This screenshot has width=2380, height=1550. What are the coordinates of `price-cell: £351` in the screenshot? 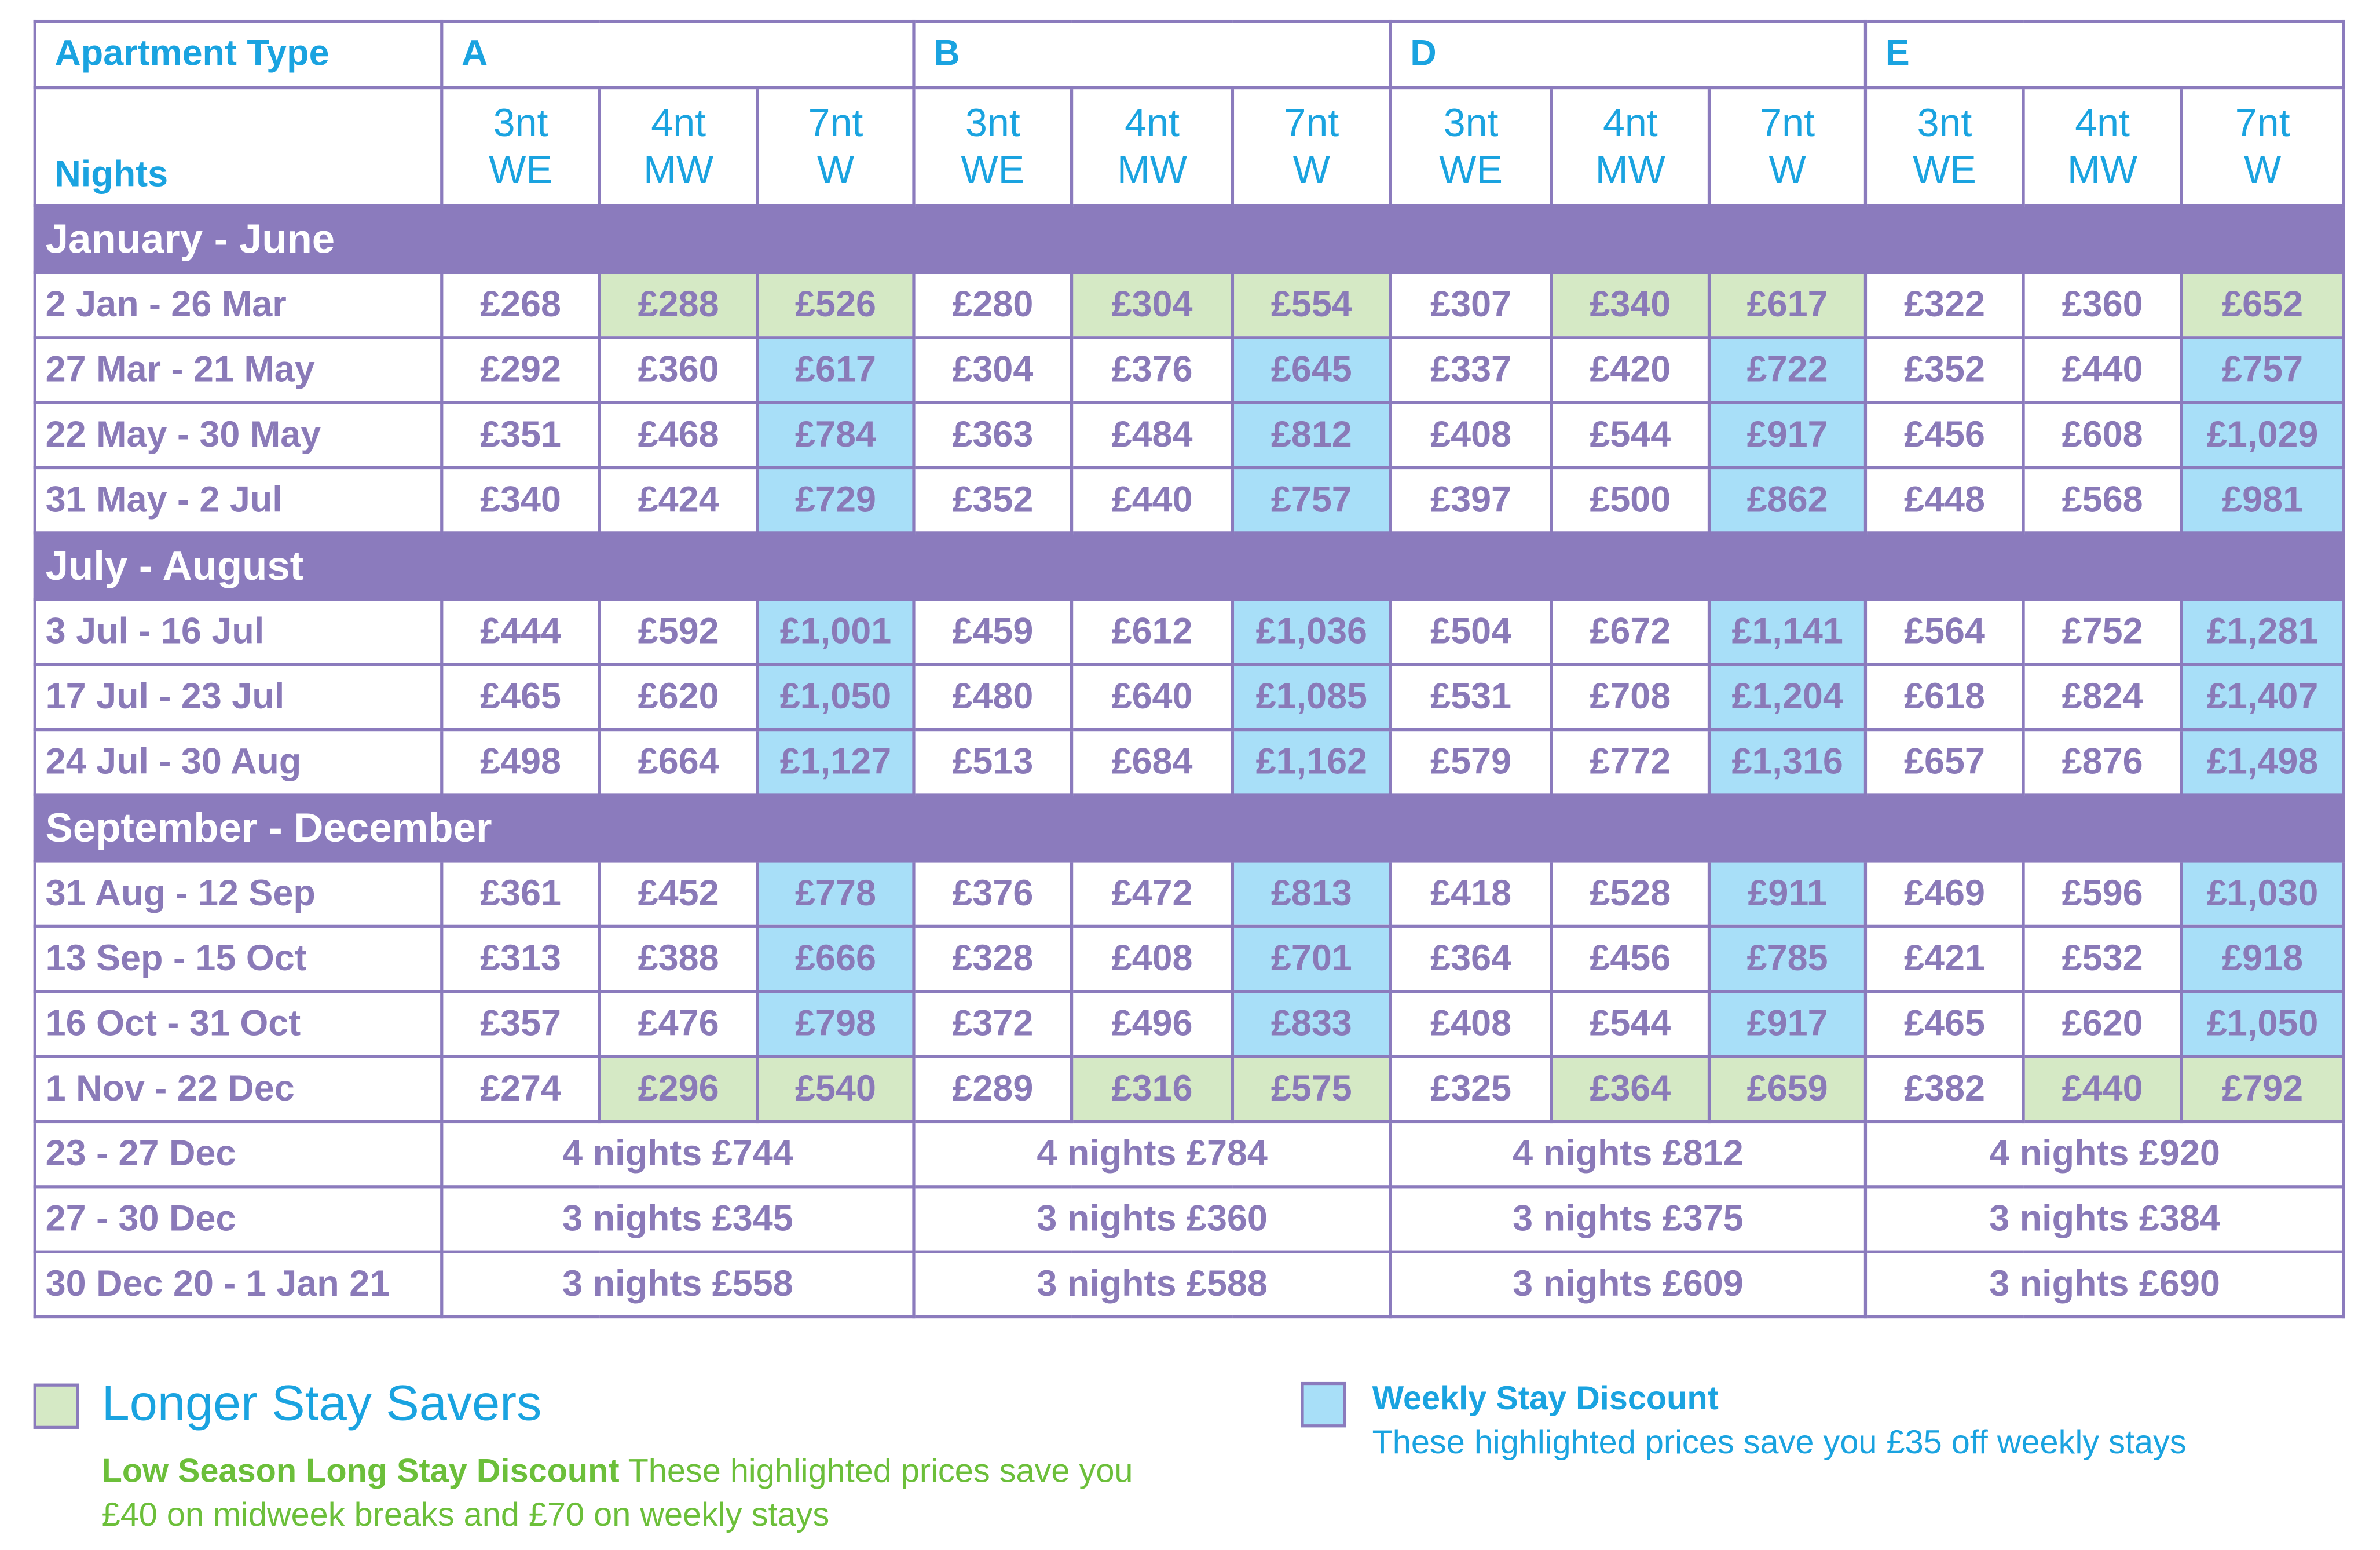 It's located at (520, 436).